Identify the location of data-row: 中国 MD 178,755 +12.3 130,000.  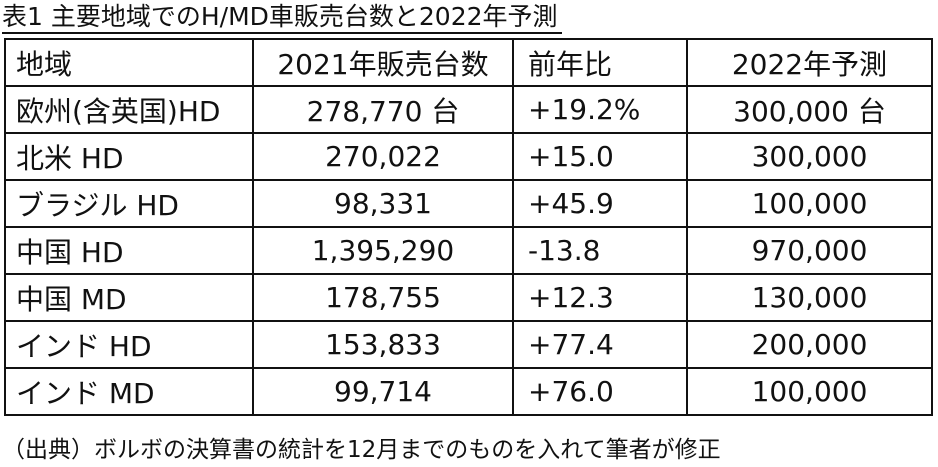
(468, 297).